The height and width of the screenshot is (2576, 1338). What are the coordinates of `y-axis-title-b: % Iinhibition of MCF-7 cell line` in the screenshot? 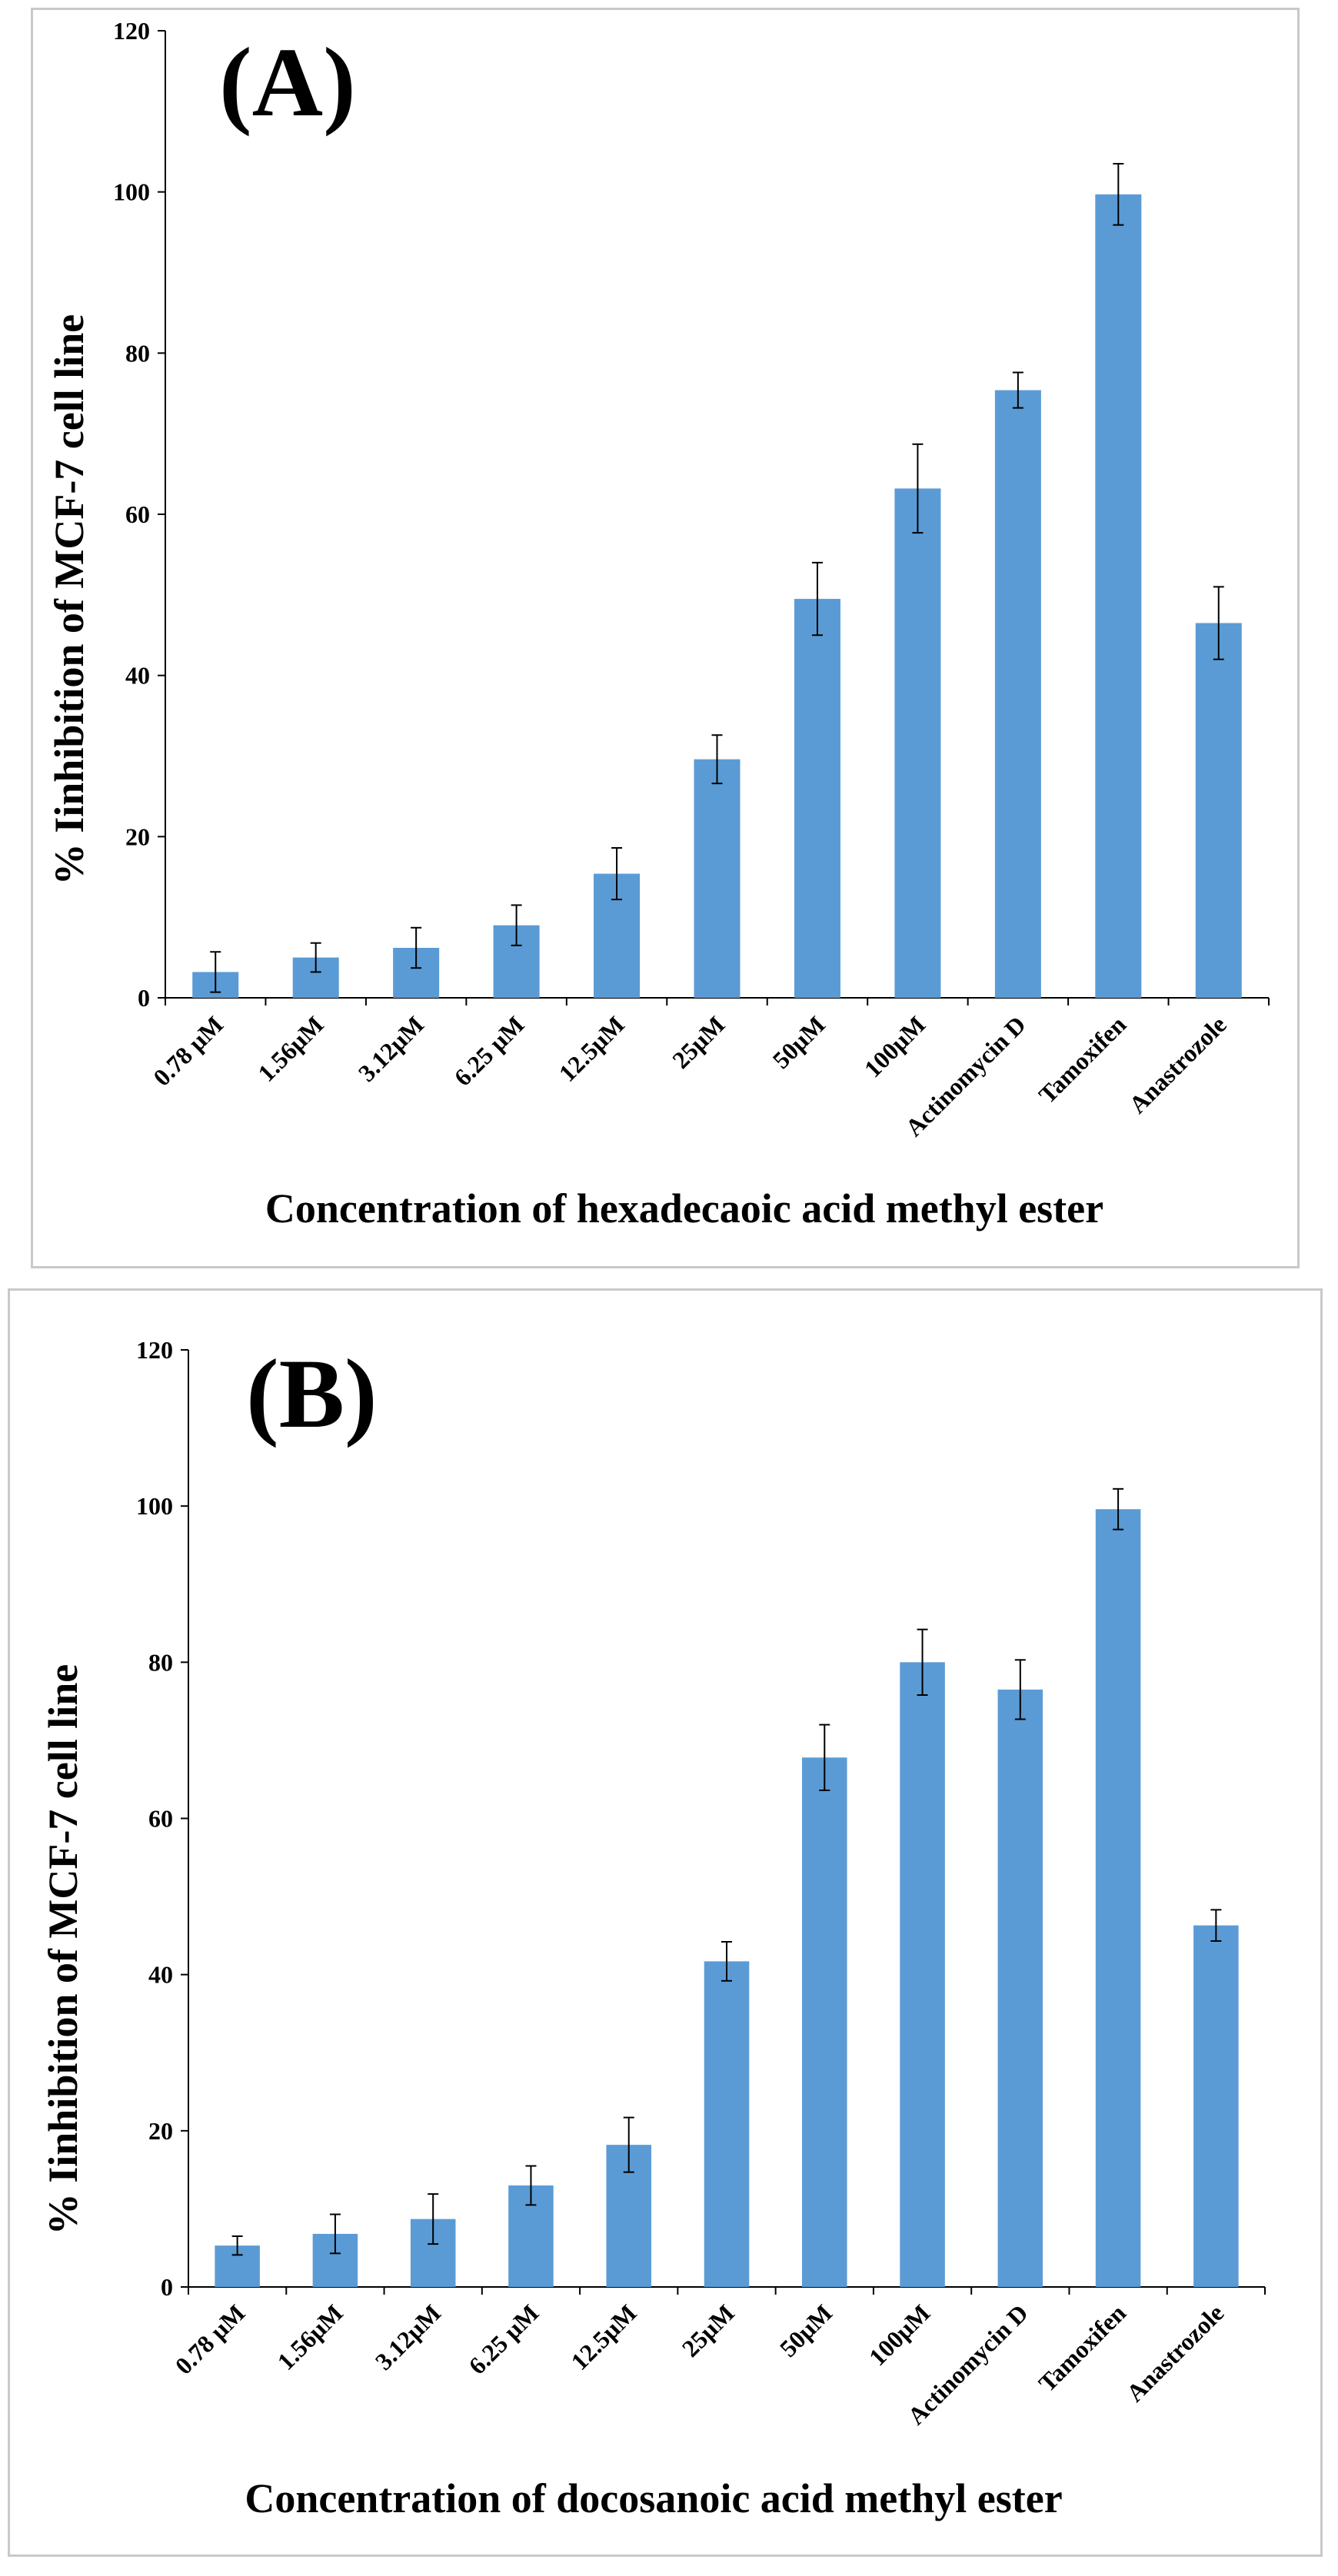 It's located at (63, 1950).